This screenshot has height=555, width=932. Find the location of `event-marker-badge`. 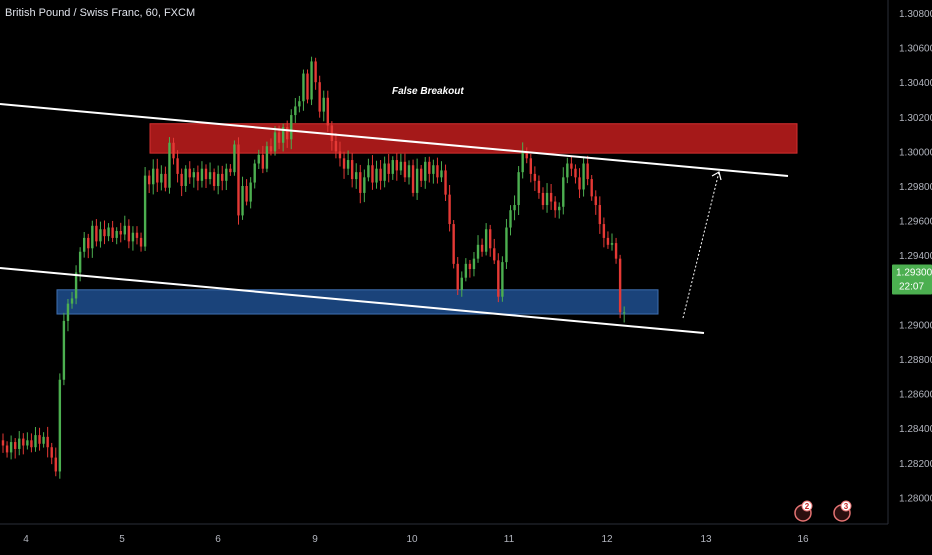

event-marker-badge is located at coordinates (807, 506).